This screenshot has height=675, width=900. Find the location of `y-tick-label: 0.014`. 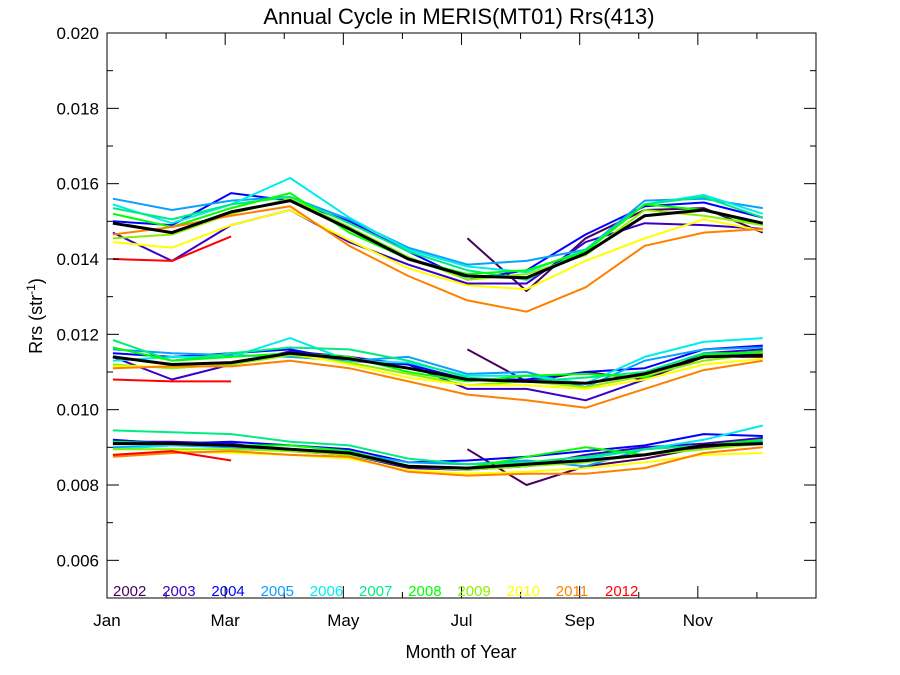

y-tick-label: 0.014 is located at coordinates (77, 259).